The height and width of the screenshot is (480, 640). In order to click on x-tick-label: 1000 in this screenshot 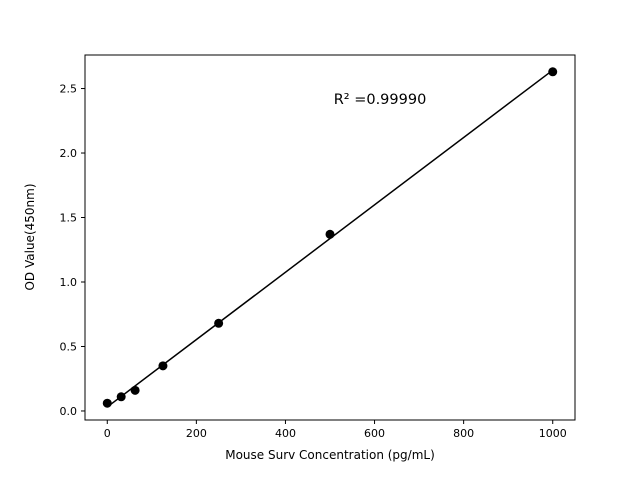, I will do `click(553, 433)`.